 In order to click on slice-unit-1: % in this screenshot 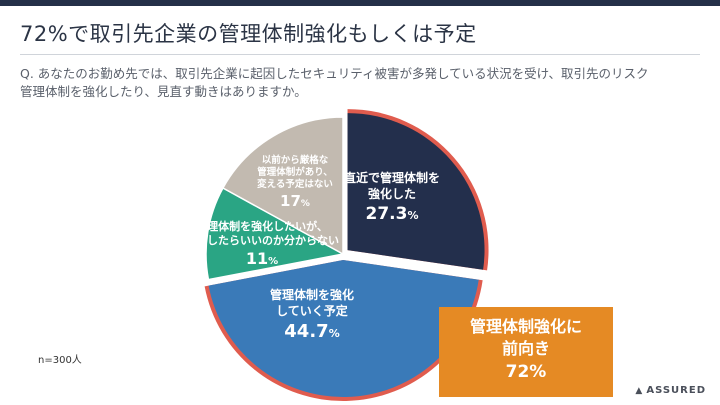, I will do `click(334, 333)`.